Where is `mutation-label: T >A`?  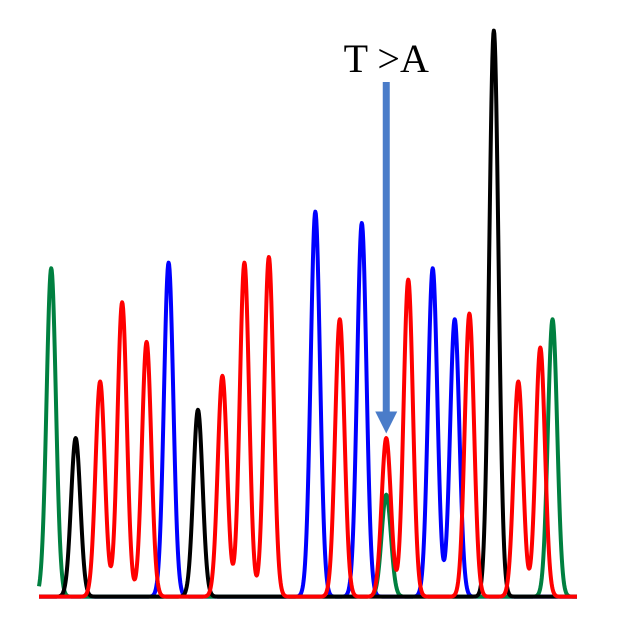 mutation-label: T >A is located at coordinates (386, 58).